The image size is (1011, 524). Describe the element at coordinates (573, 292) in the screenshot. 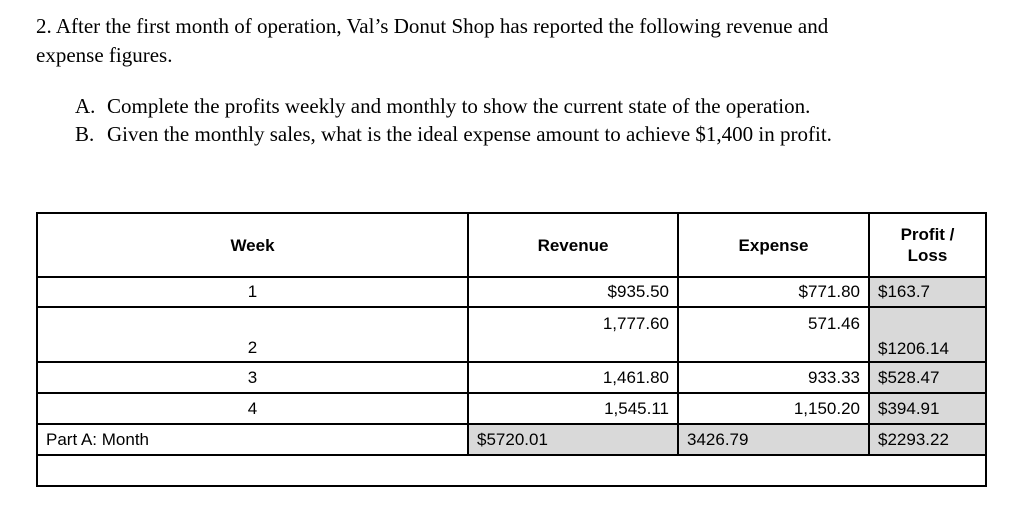

I see `cell-revenue: $935.50` at that location.